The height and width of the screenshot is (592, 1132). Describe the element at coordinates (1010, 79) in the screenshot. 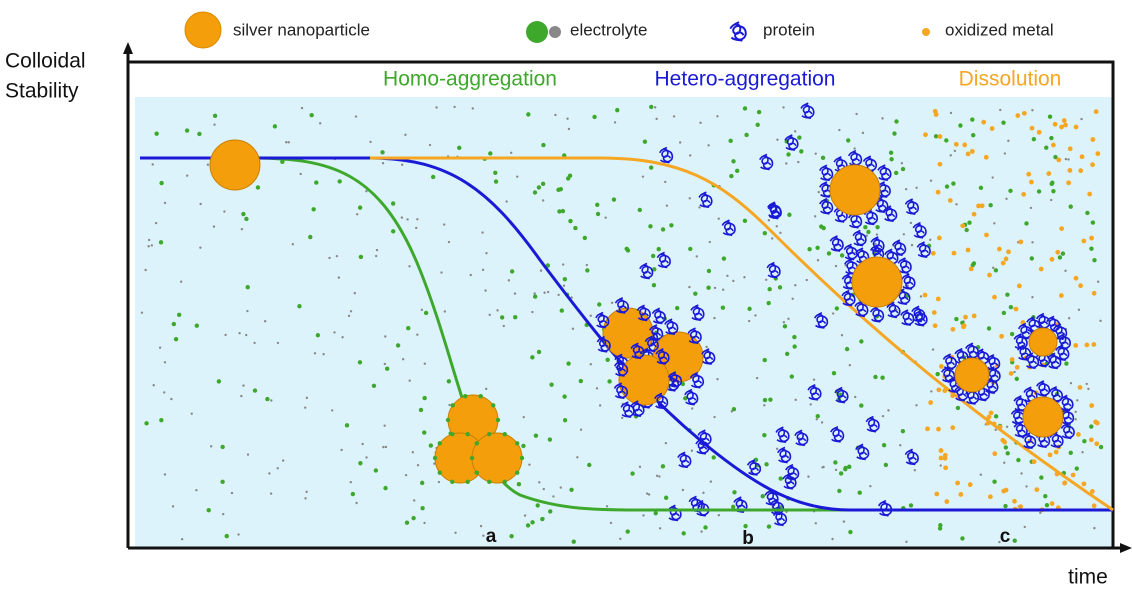

I see `phase-label: Dissolution` at that location.